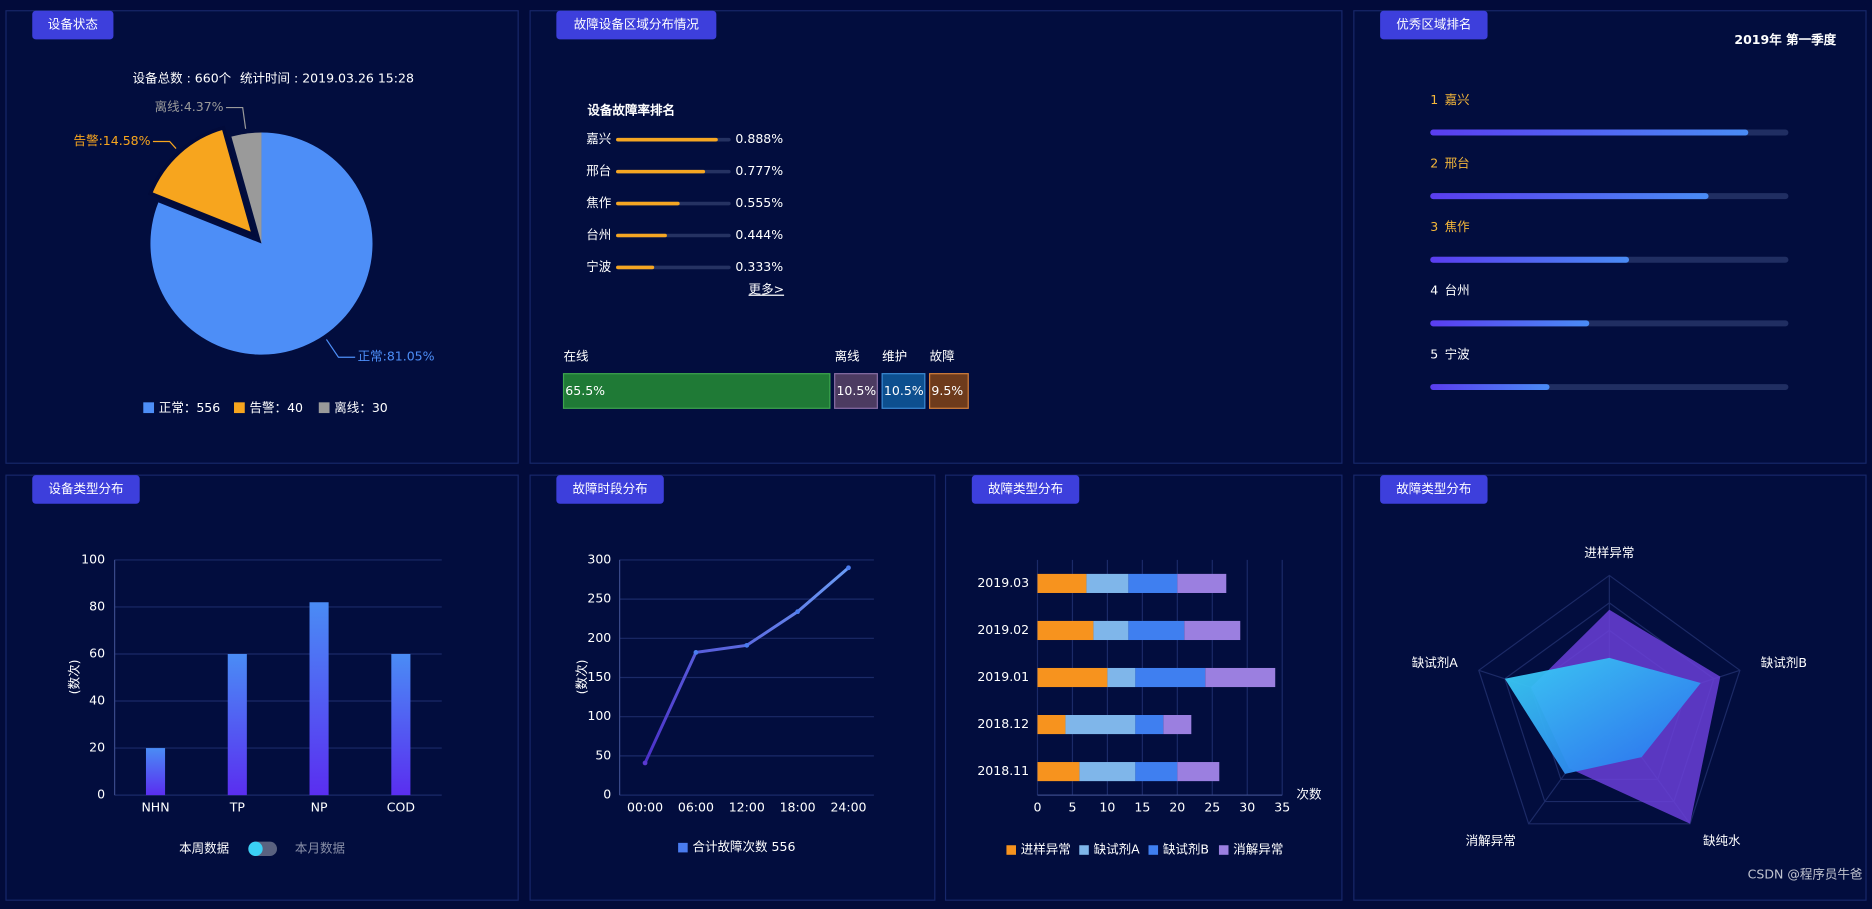  Describe the element at coordinates (97, 700) in the screenshot. I see `y-tick-label: 40` at that location.